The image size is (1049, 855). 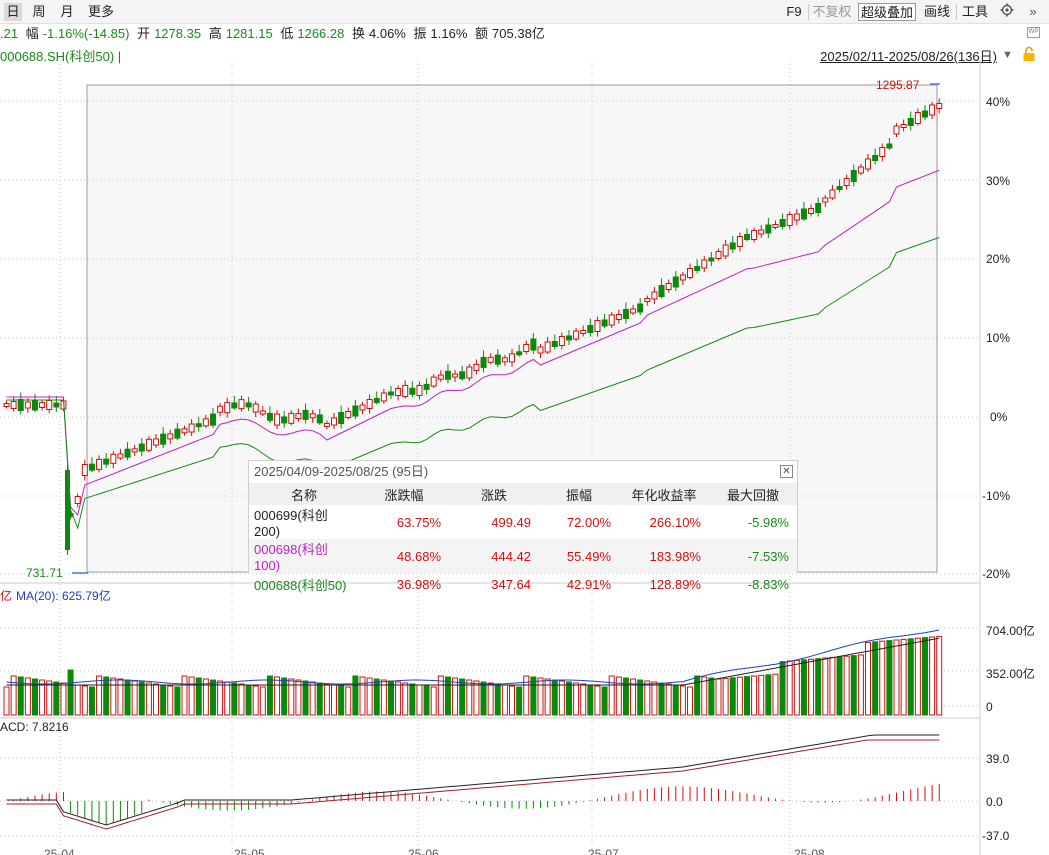 I want to click on super-overlay-button: 超级叠加, so click(x=887, y=12).